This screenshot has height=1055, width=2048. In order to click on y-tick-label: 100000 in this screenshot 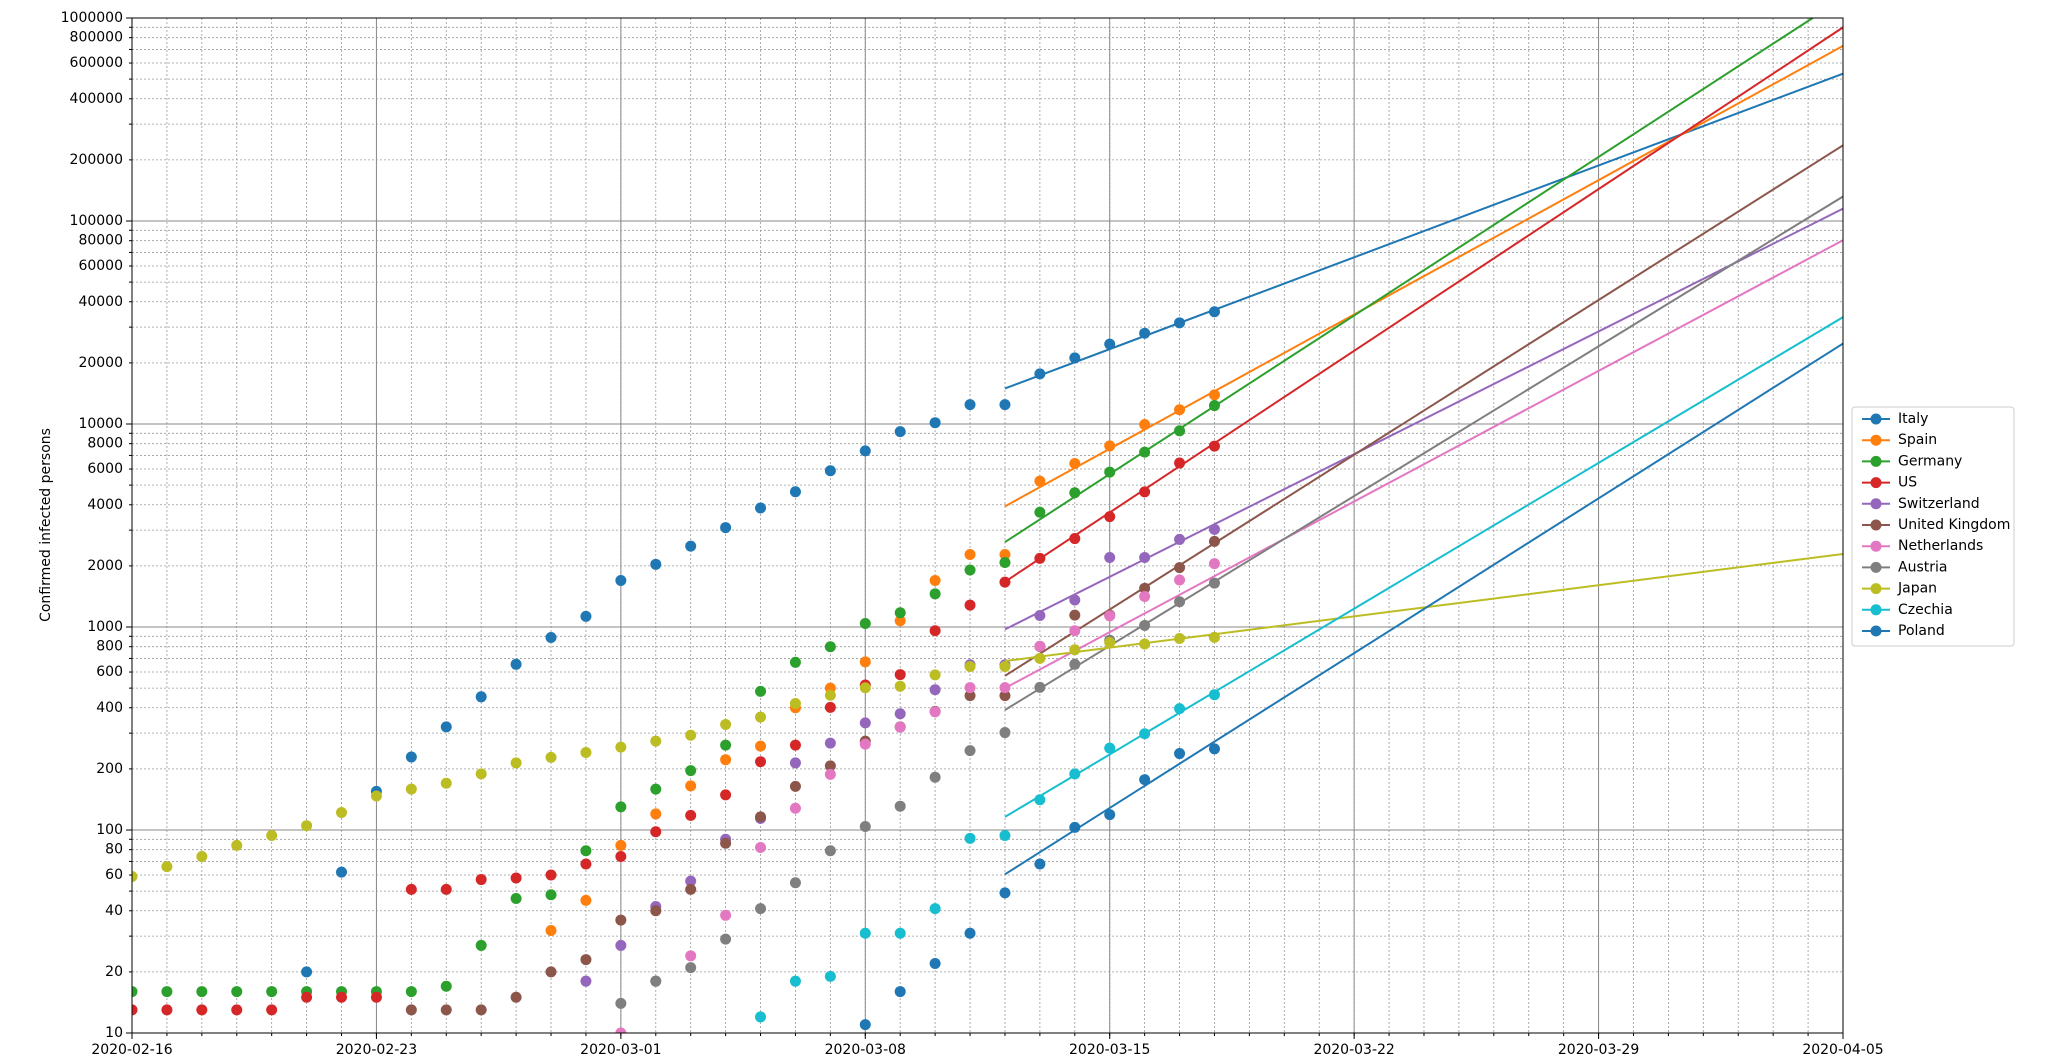, I will do `click(96, 221)`.